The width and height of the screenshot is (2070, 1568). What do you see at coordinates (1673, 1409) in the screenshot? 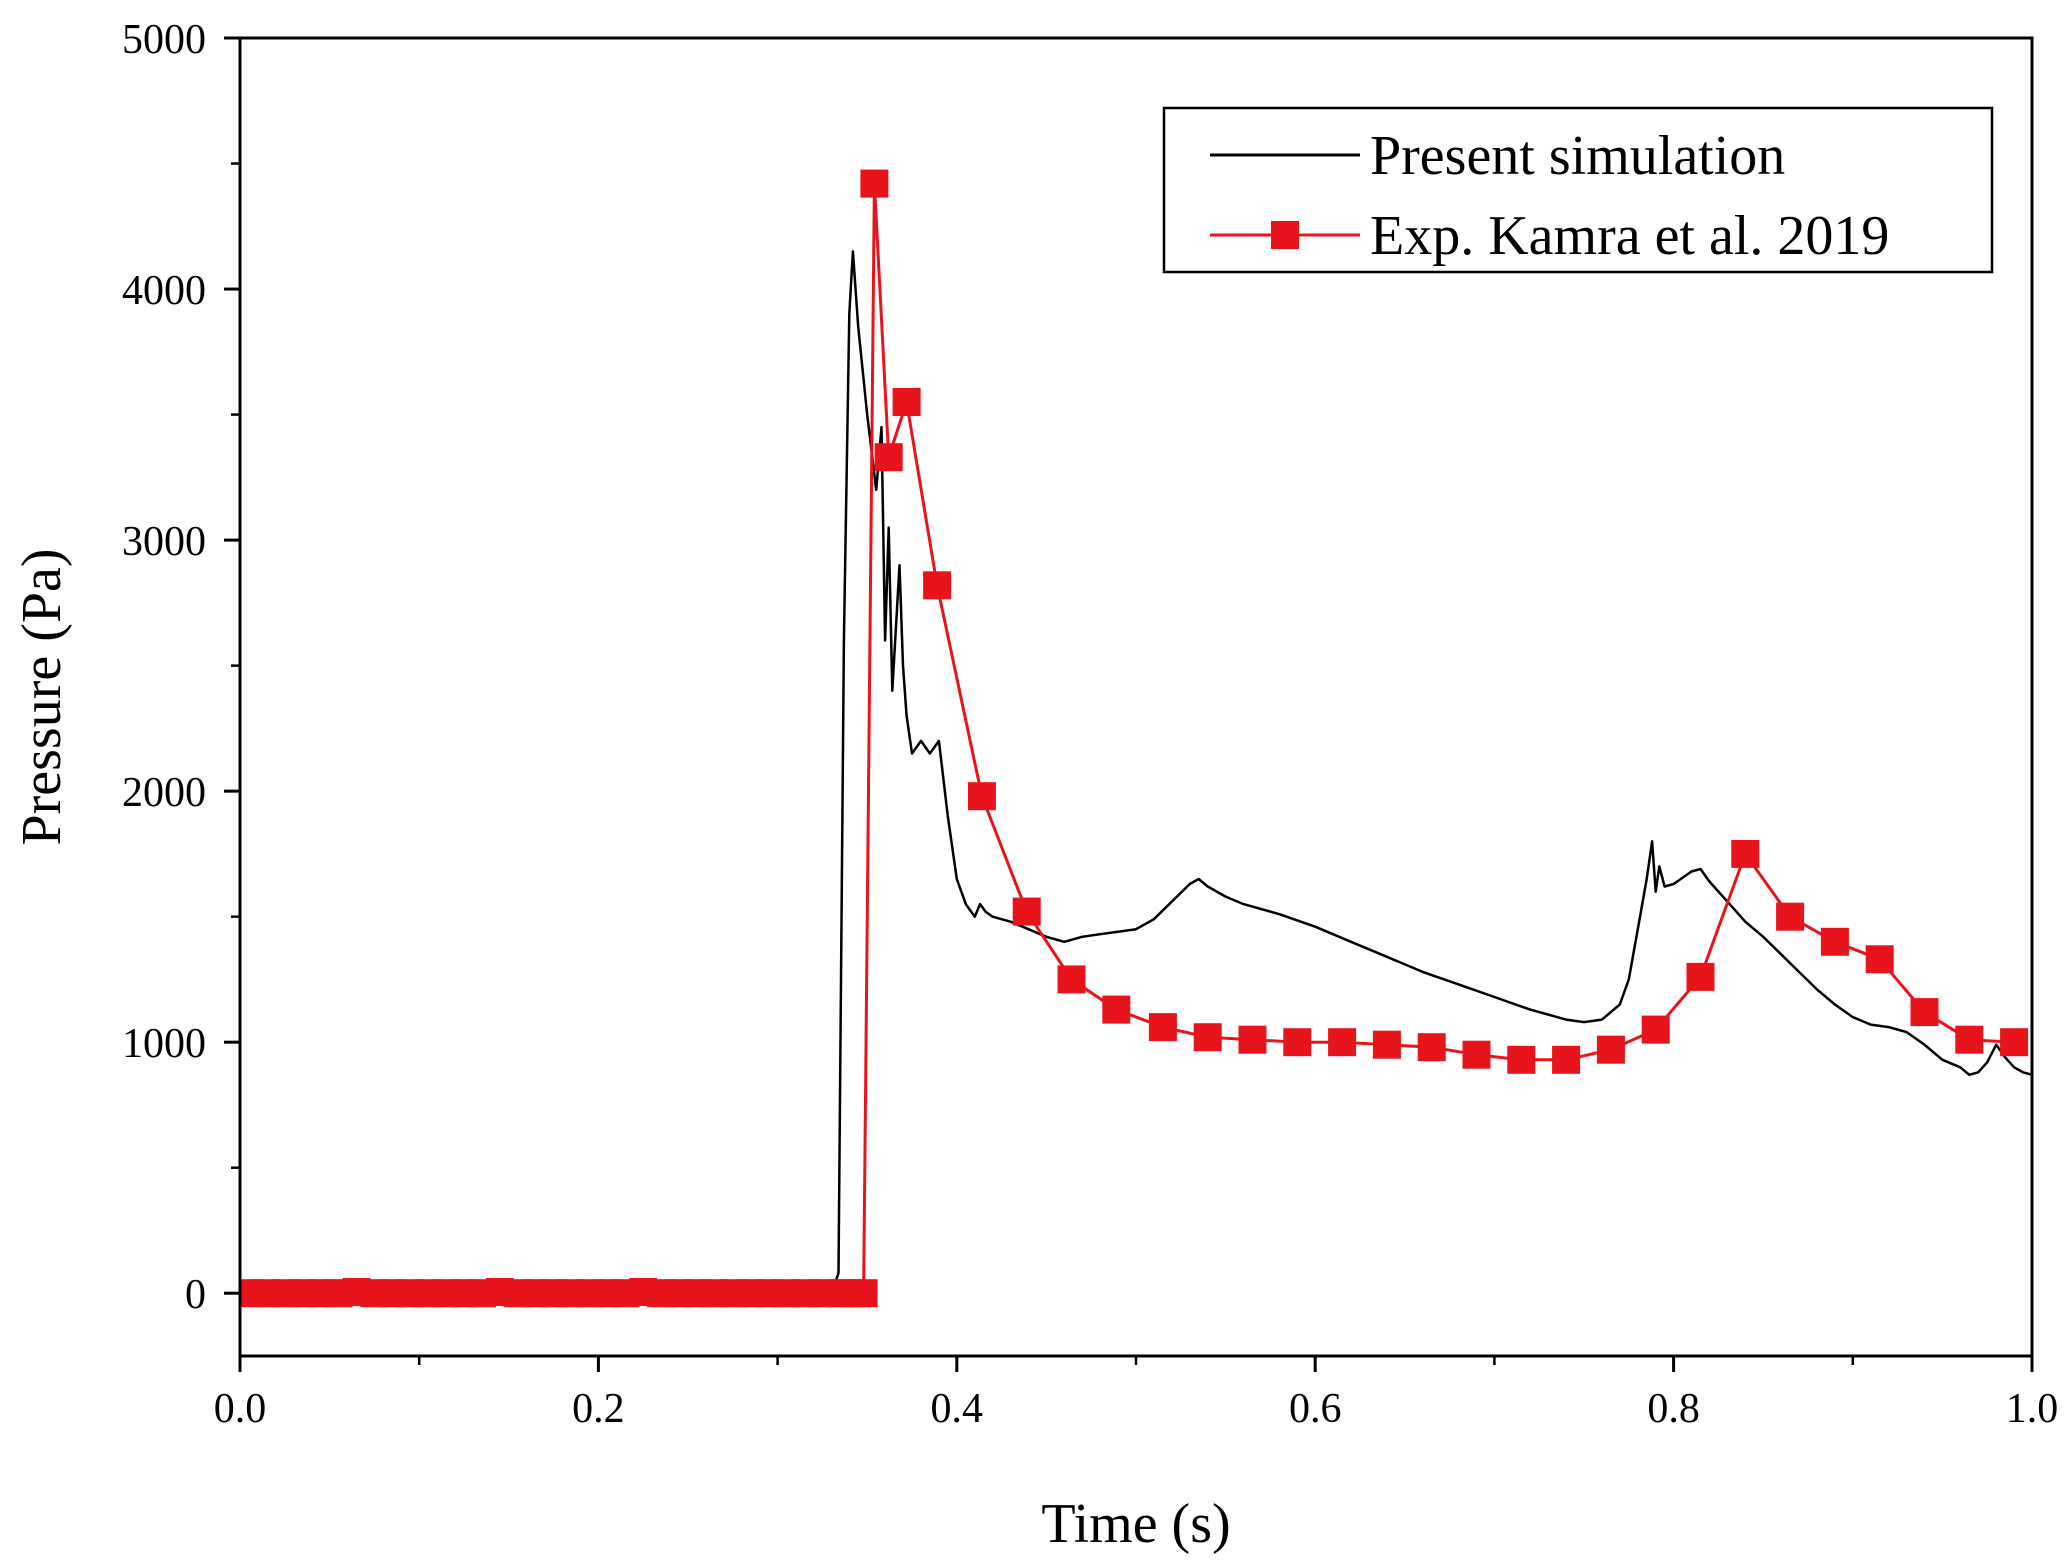
I see `x-tick-label: 0.8` at bounding box center [1673, 1409].